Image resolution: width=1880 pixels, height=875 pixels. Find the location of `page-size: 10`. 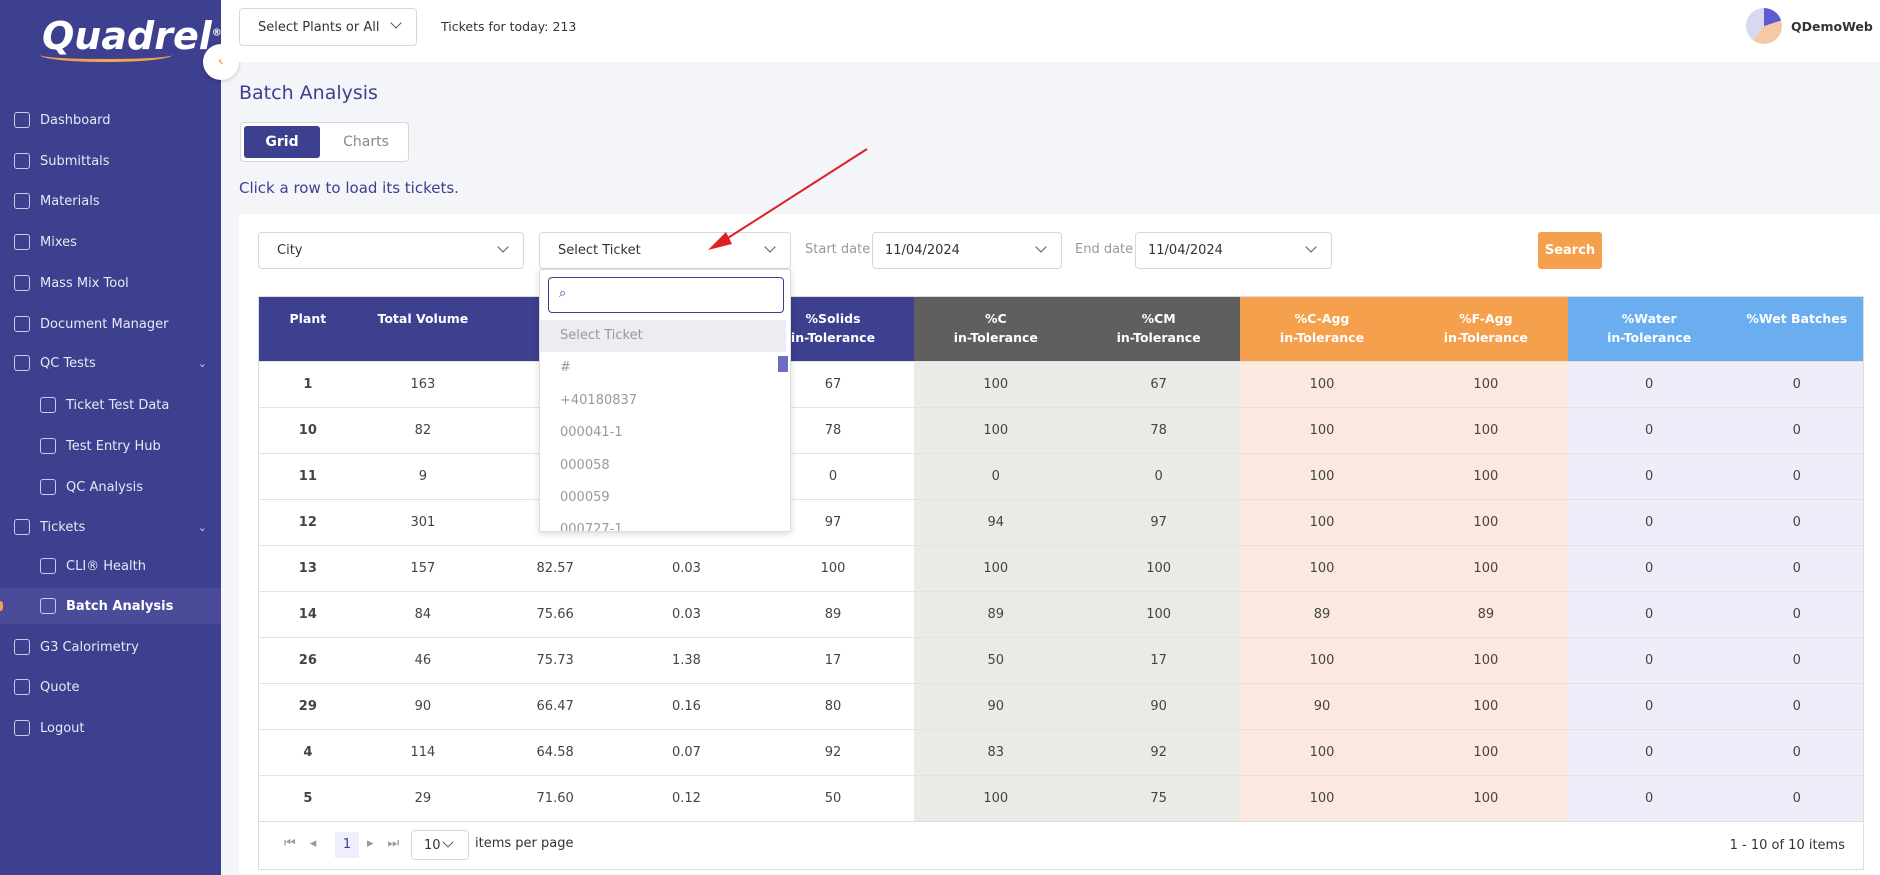

page-size: 10 is located at coordinates (440, 845).